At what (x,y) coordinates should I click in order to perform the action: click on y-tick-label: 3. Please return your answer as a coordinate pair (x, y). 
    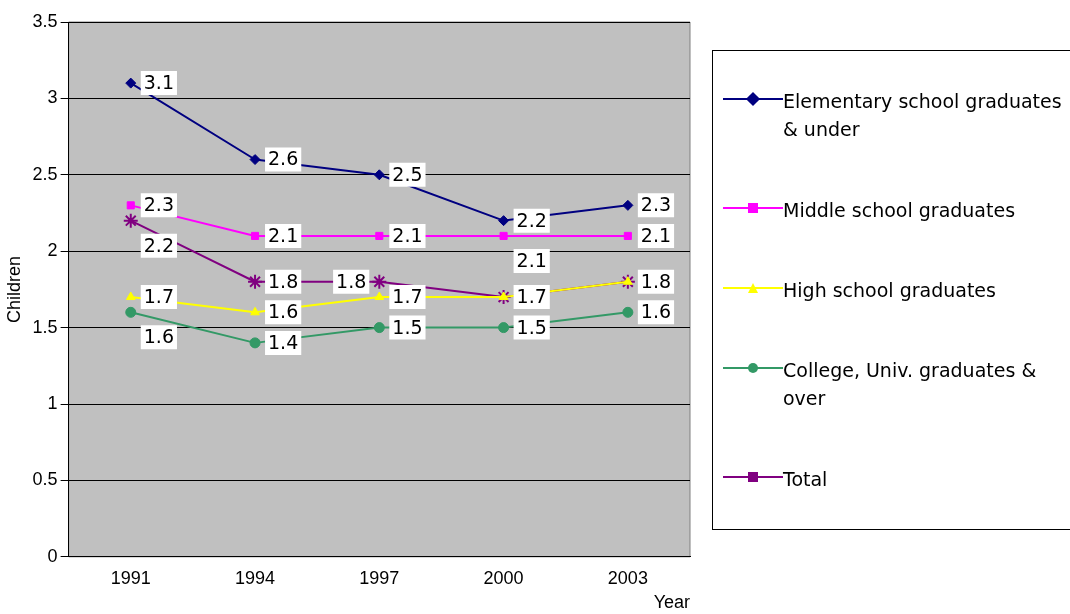
    Looking at the image, I should click on (52, 97).